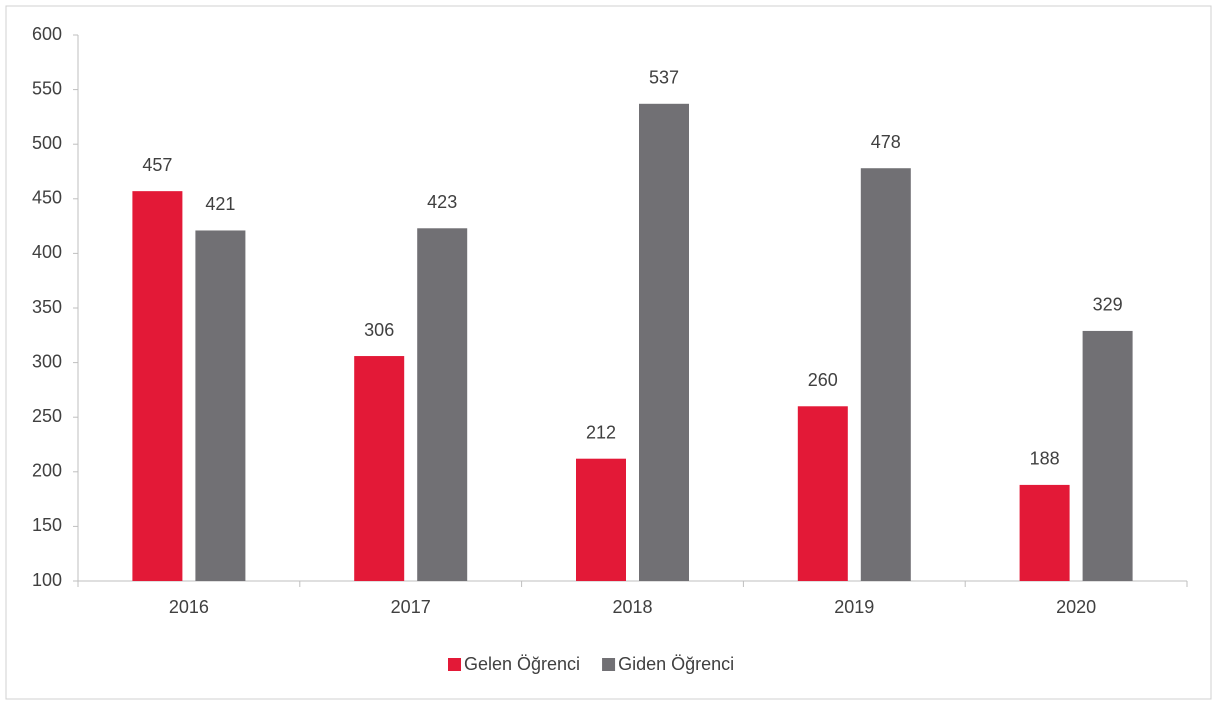 This screenshot has width=1217, height=705. What do you see at coordinates (632, 607) in the screenshot?
I see `x-tick-label: 2018` at bounding box center [632, 607].